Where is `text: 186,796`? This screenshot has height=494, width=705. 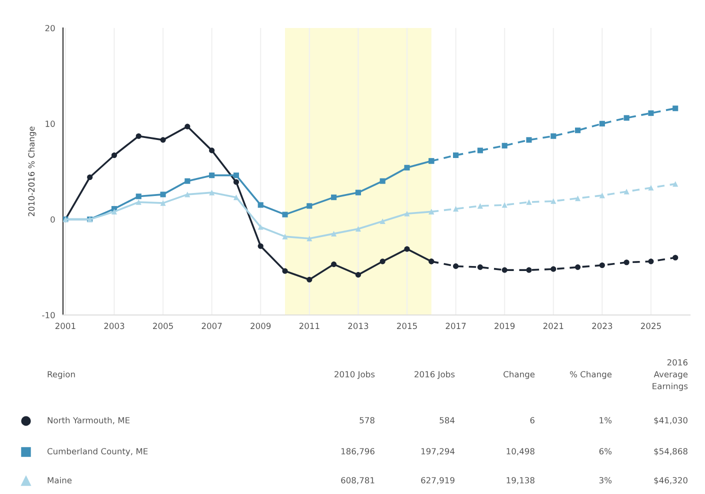 text: 186,796 is located at coordinates (357, 452).